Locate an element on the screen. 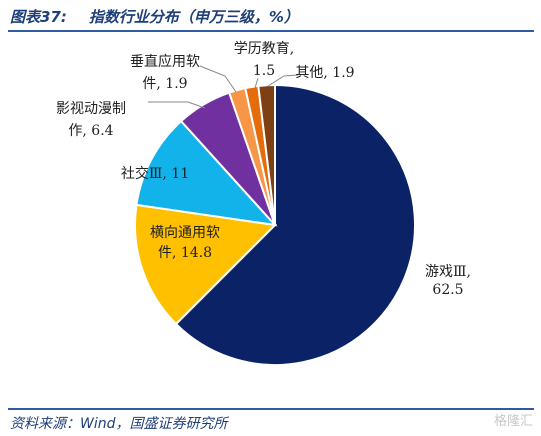 Image resolution: width=541 pixels, height=436 pixels. slice-label-line: 横向通用软 is located at coordinates (185, 233).